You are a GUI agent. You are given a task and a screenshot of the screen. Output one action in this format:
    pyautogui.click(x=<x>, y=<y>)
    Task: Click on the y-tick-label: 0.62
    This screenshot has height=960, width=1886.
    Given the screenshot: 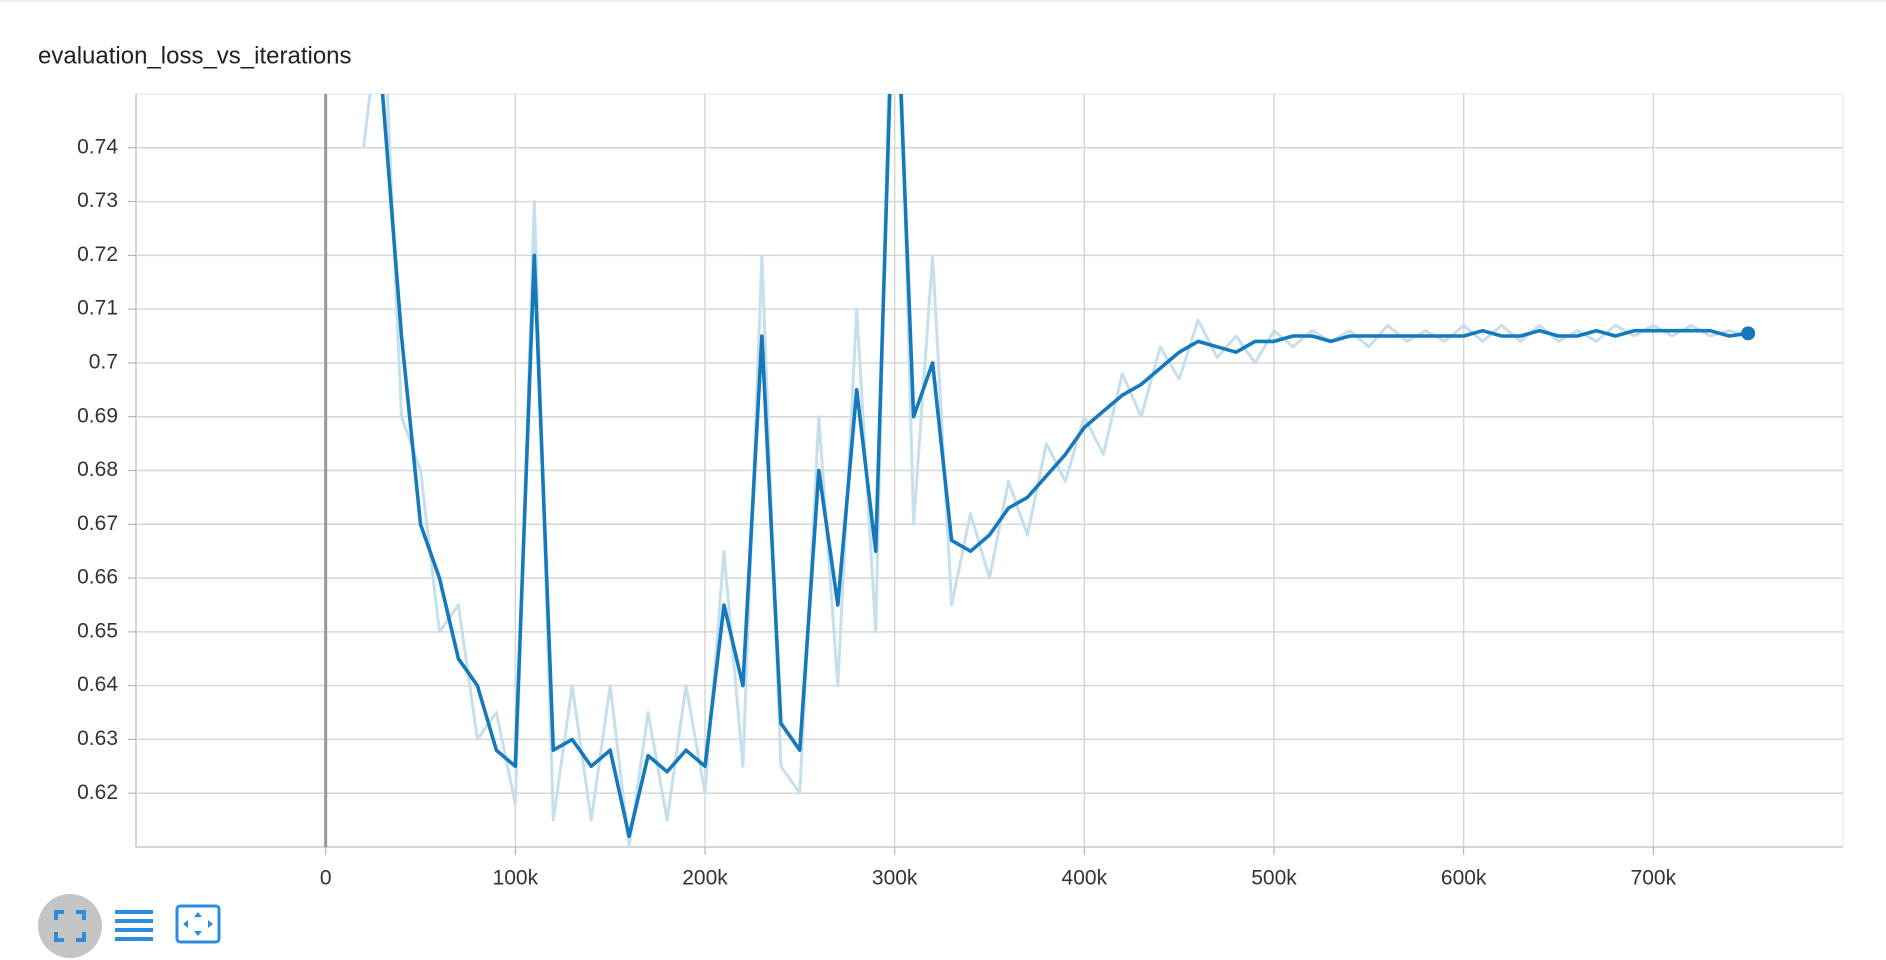 What is the action you would take?
    pyautogui.click(x=97, y=792)
    